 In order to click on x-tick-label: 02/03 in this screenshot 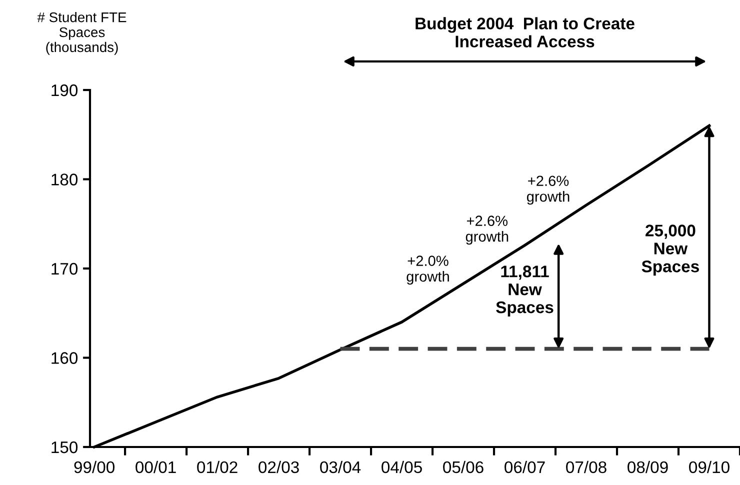, I will do `click(278, 467)`.